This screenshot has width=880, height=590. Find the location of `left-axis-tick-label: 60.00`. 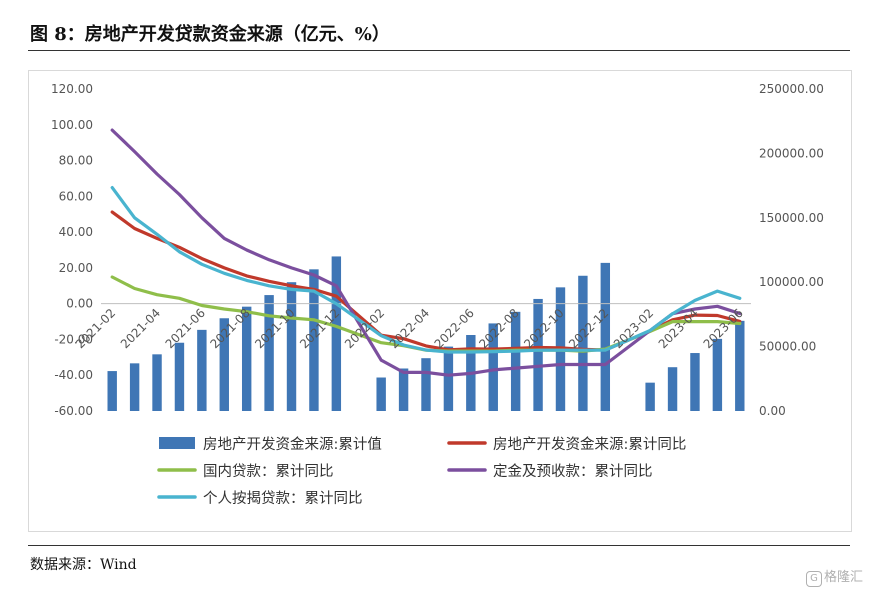

left-axis-tick-label: 60.00 is located at coordinates (76, 196).